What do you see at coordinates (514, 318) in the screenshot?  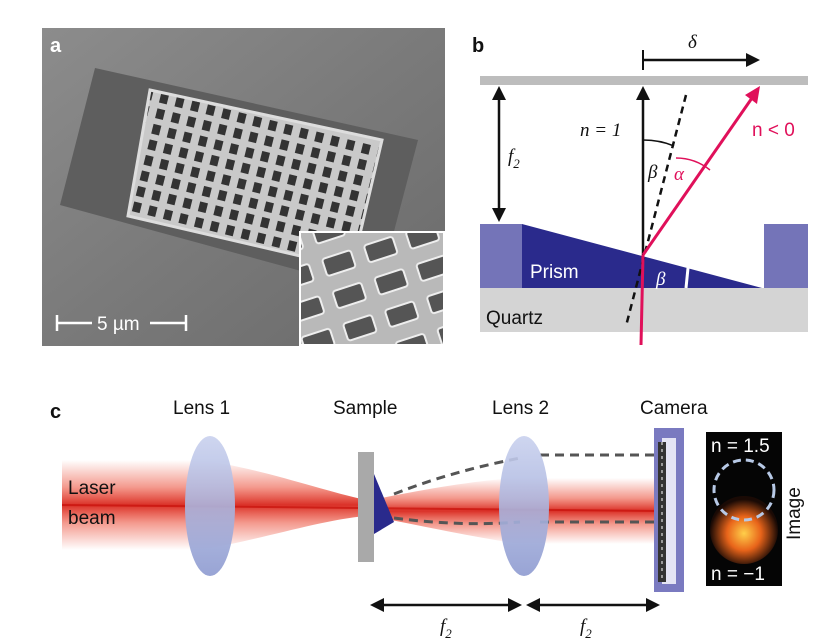 I see `quartz-label: Quartz` at bounding box center [514, 318].